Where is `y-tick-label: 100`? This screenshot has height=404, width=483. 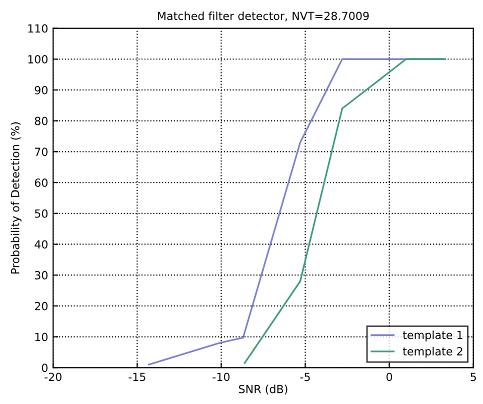
y-tick-label: 100 is located at coordinates (38, 59).